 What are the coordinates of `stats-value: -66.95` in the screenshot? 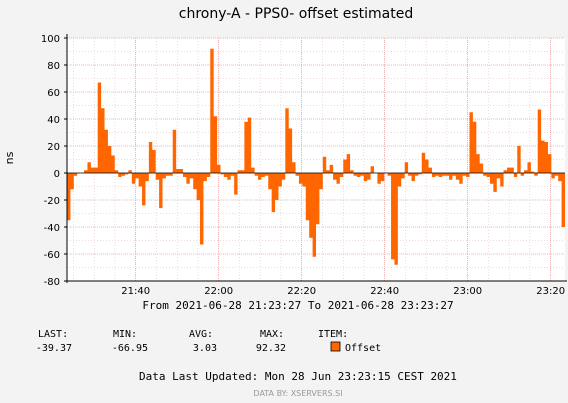 It's located at (130, 348).